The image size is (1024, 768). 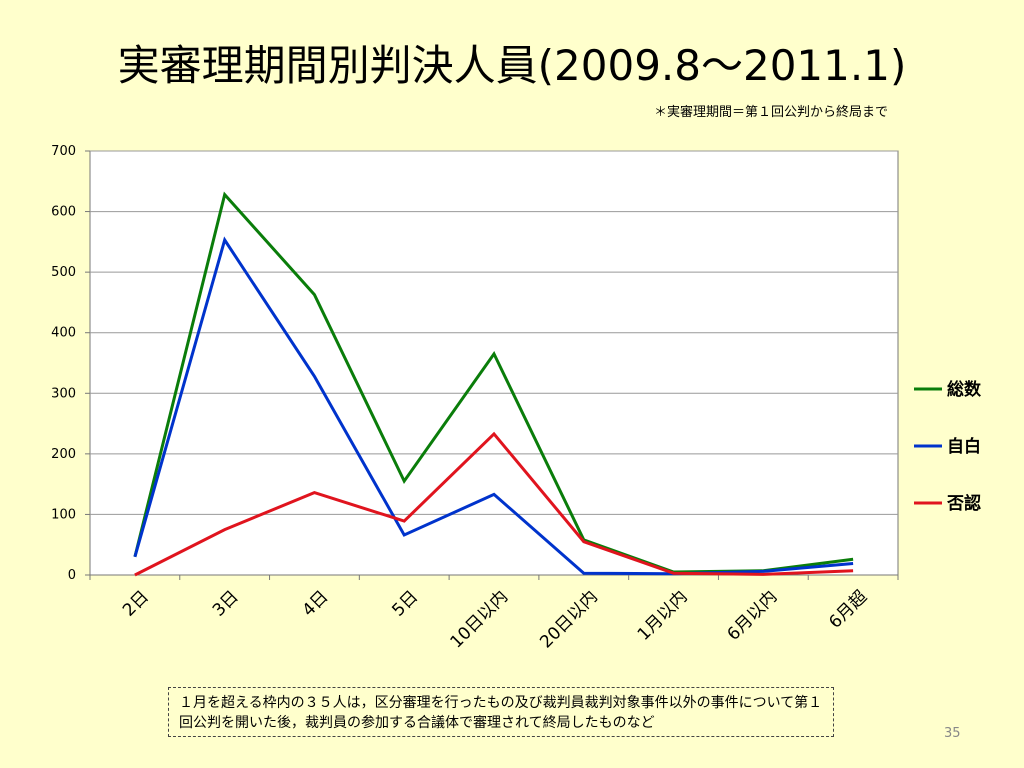 I want to click on y-axis-ticks: 0 100 200 300 400 500 600 700, so click(x=70, y=363).